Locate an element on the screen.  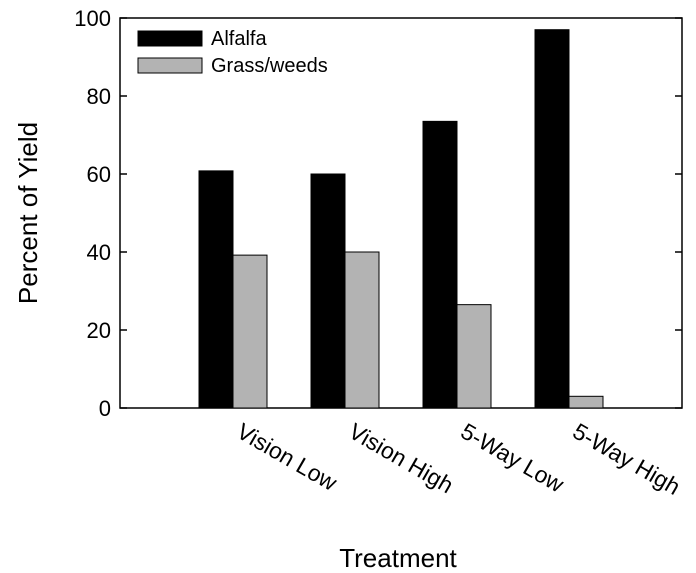
y-tick-label: 0 is located at coordinates (105, 408).